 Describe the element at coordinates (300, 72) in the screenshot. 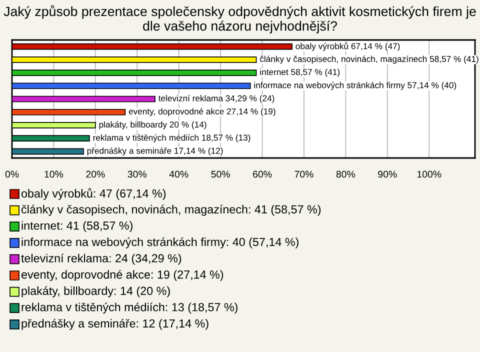

I see `category-label: internet 58,57 % (41)` at that location.